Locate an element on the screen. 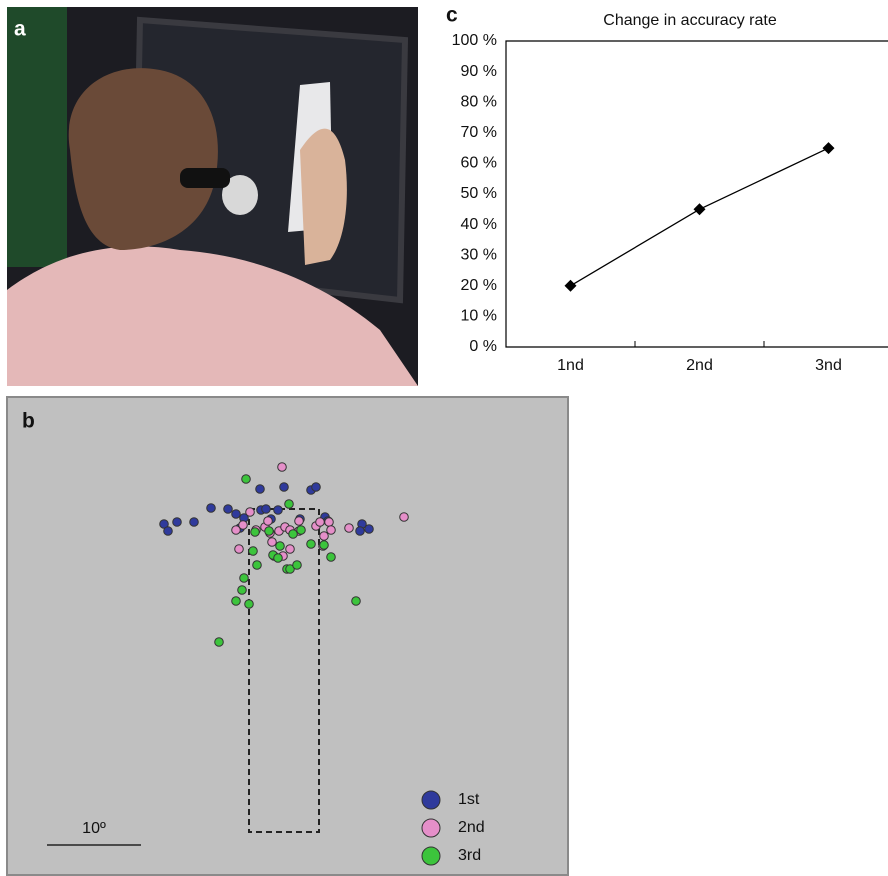  x-tick-label: 2nd is located at coordinates (699, 365).